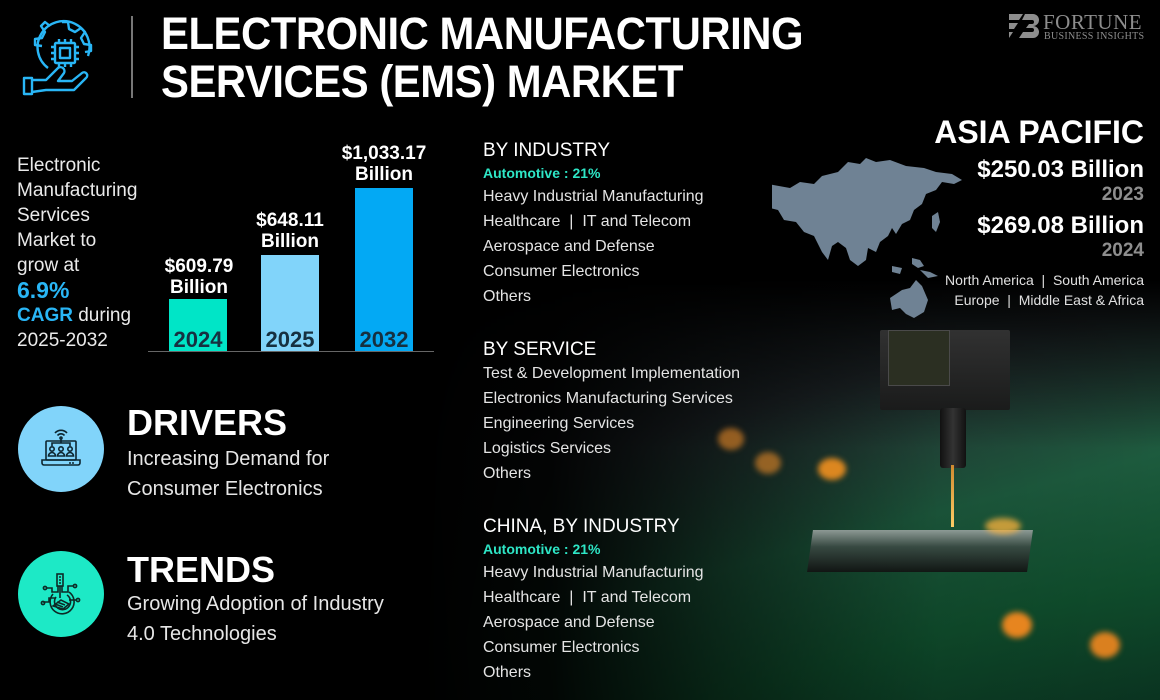 Image resolution: width=1160 pixels, height=700 pixels. What do you see at coordinates (290, 339) in the screenshot?
I see `bar-year-label: 2025` at bounding box center [290, 339].